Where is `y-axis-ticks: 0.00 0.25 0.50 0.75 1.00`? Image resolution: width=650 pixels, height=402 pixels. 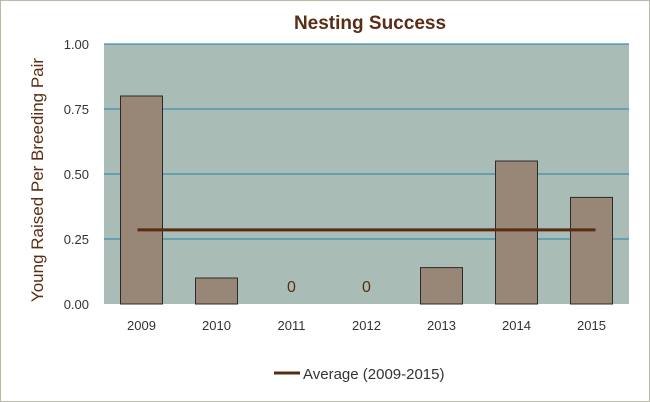
y-axis-ticks: 0.00 0.25 0.50 0.75 1.00 is located at coordinates (76, 174).